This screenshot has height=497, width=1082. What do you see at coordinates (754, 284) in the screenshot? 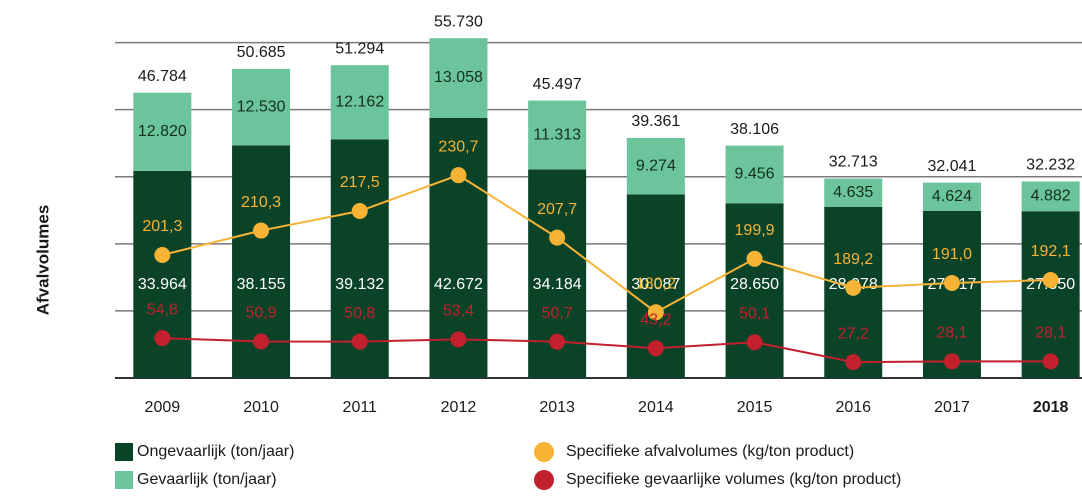
I see `bar-value-label: 28.650` at bounding box center [754, 284].